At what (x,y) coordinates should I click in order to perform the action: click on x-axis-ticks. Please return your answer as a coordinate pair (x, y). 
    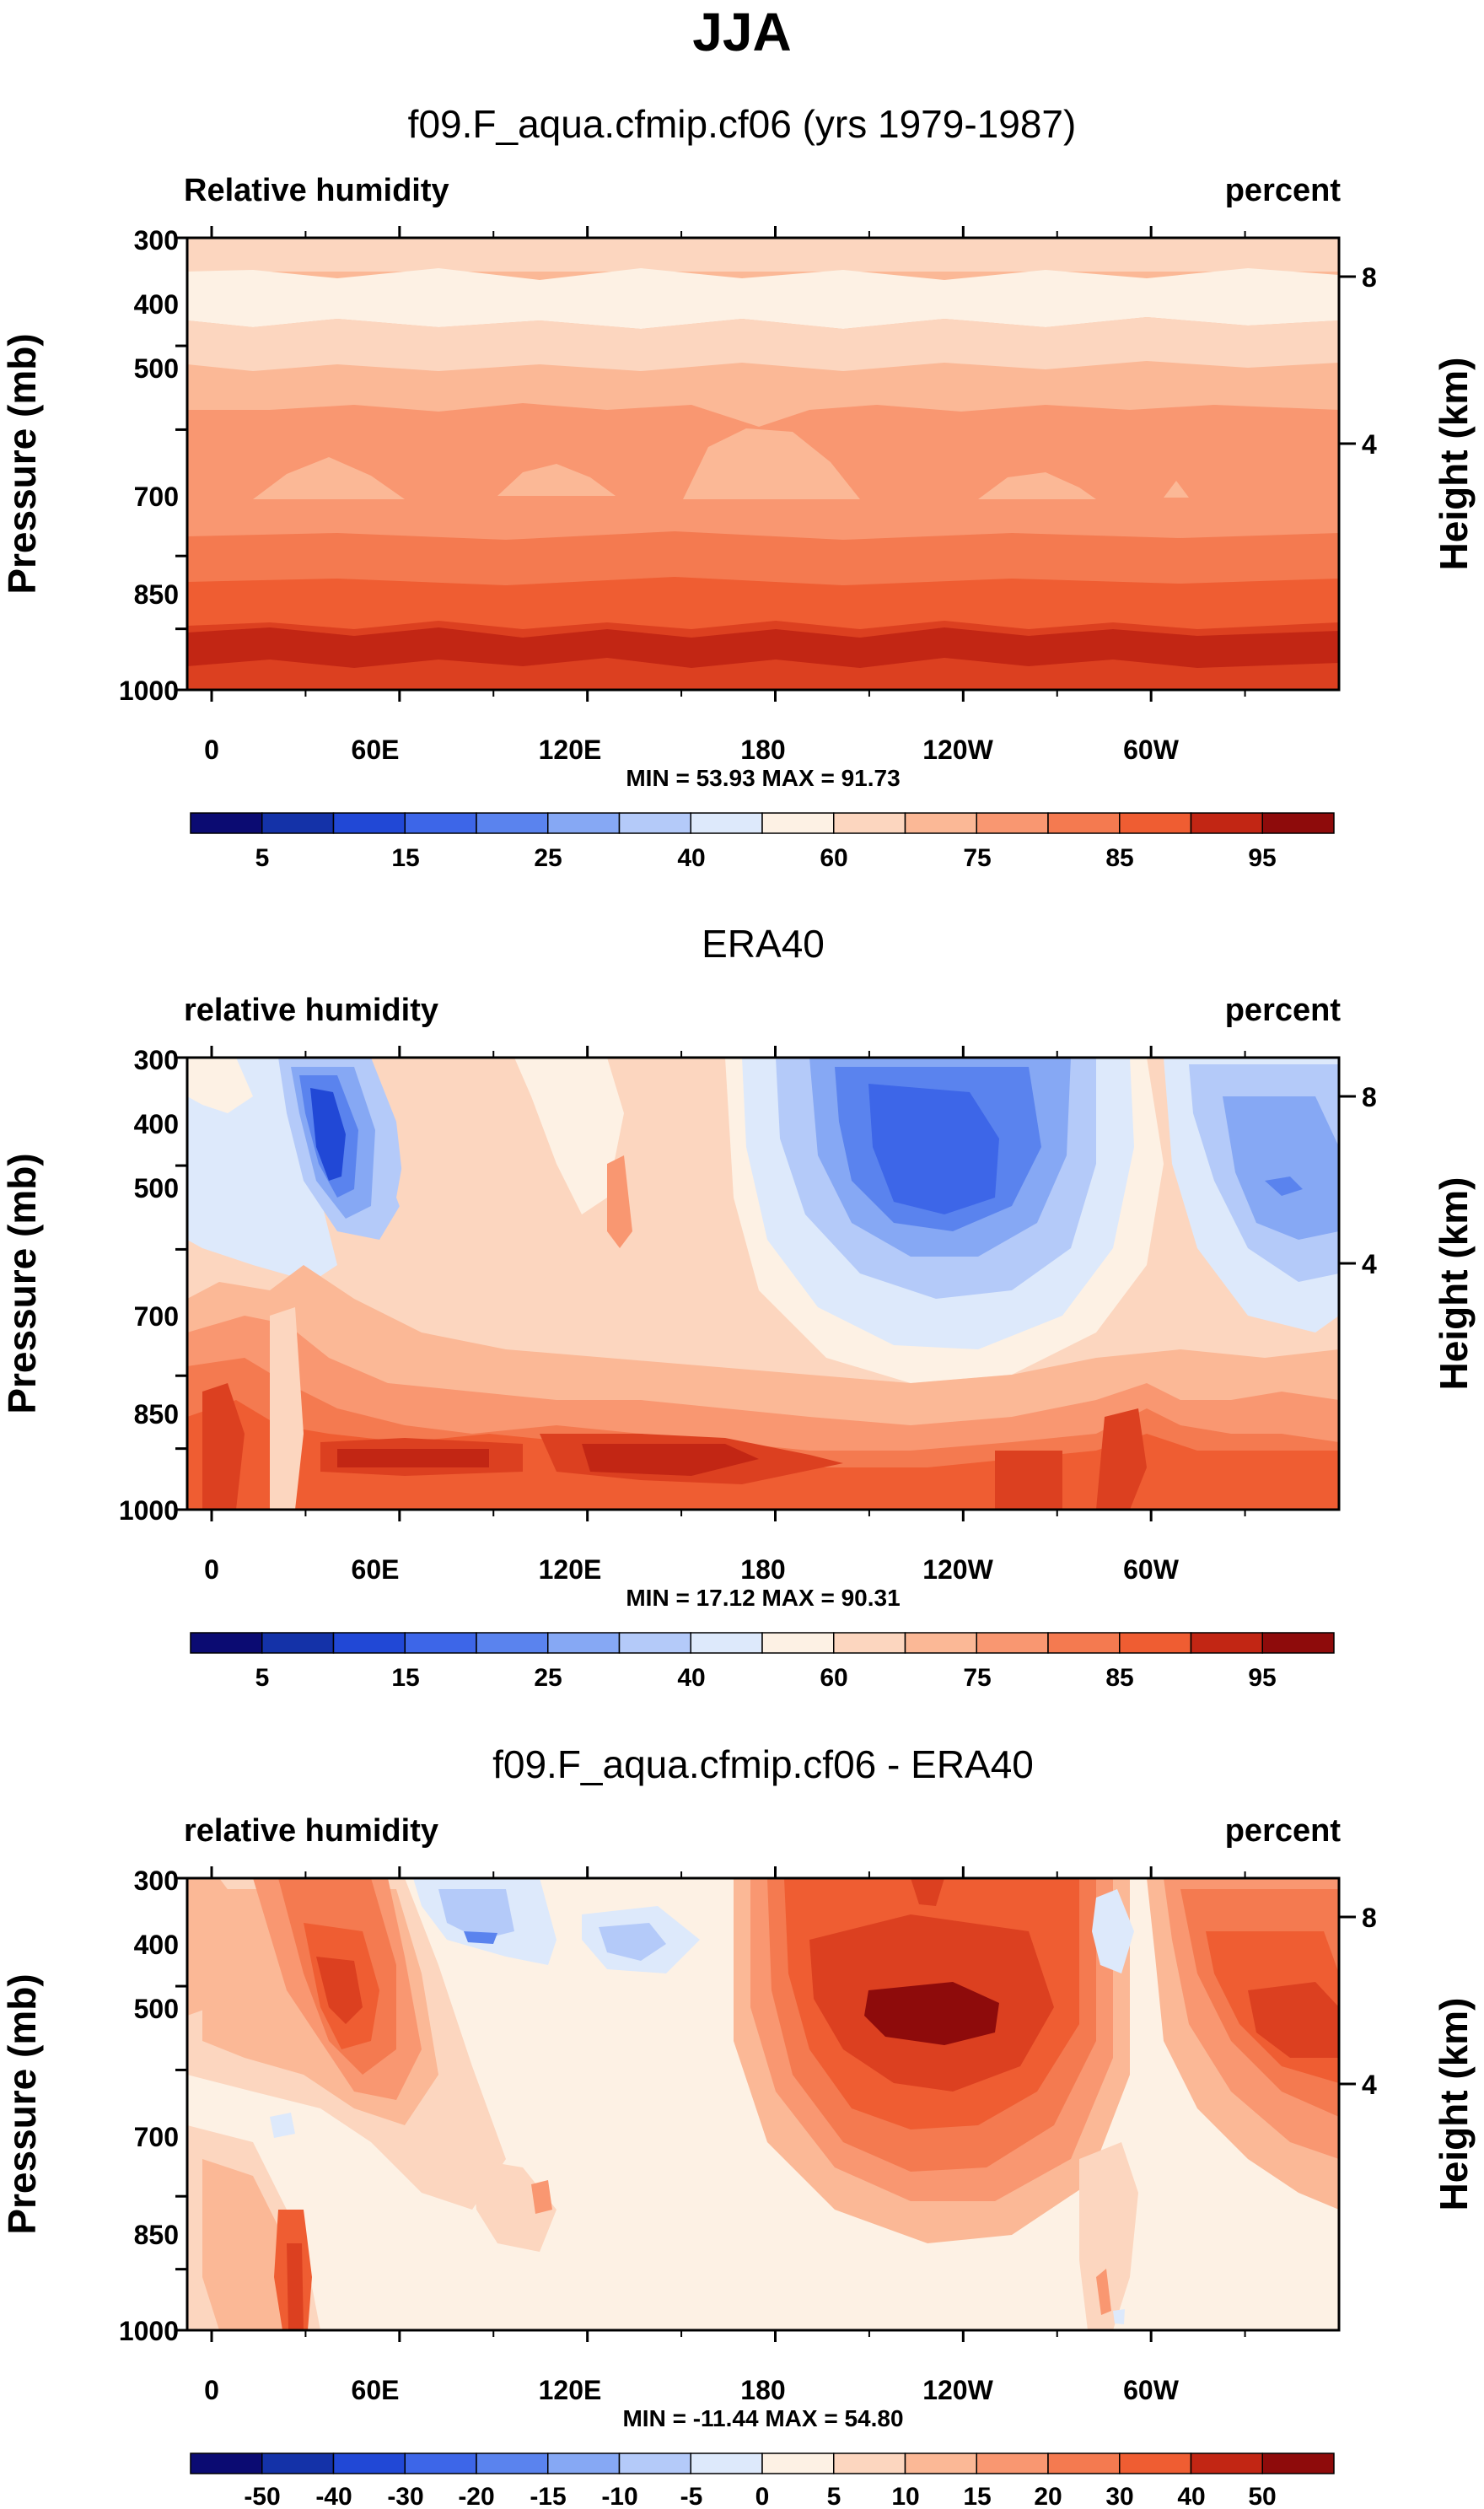
    Looking at the image, I should click on (728, 1283).